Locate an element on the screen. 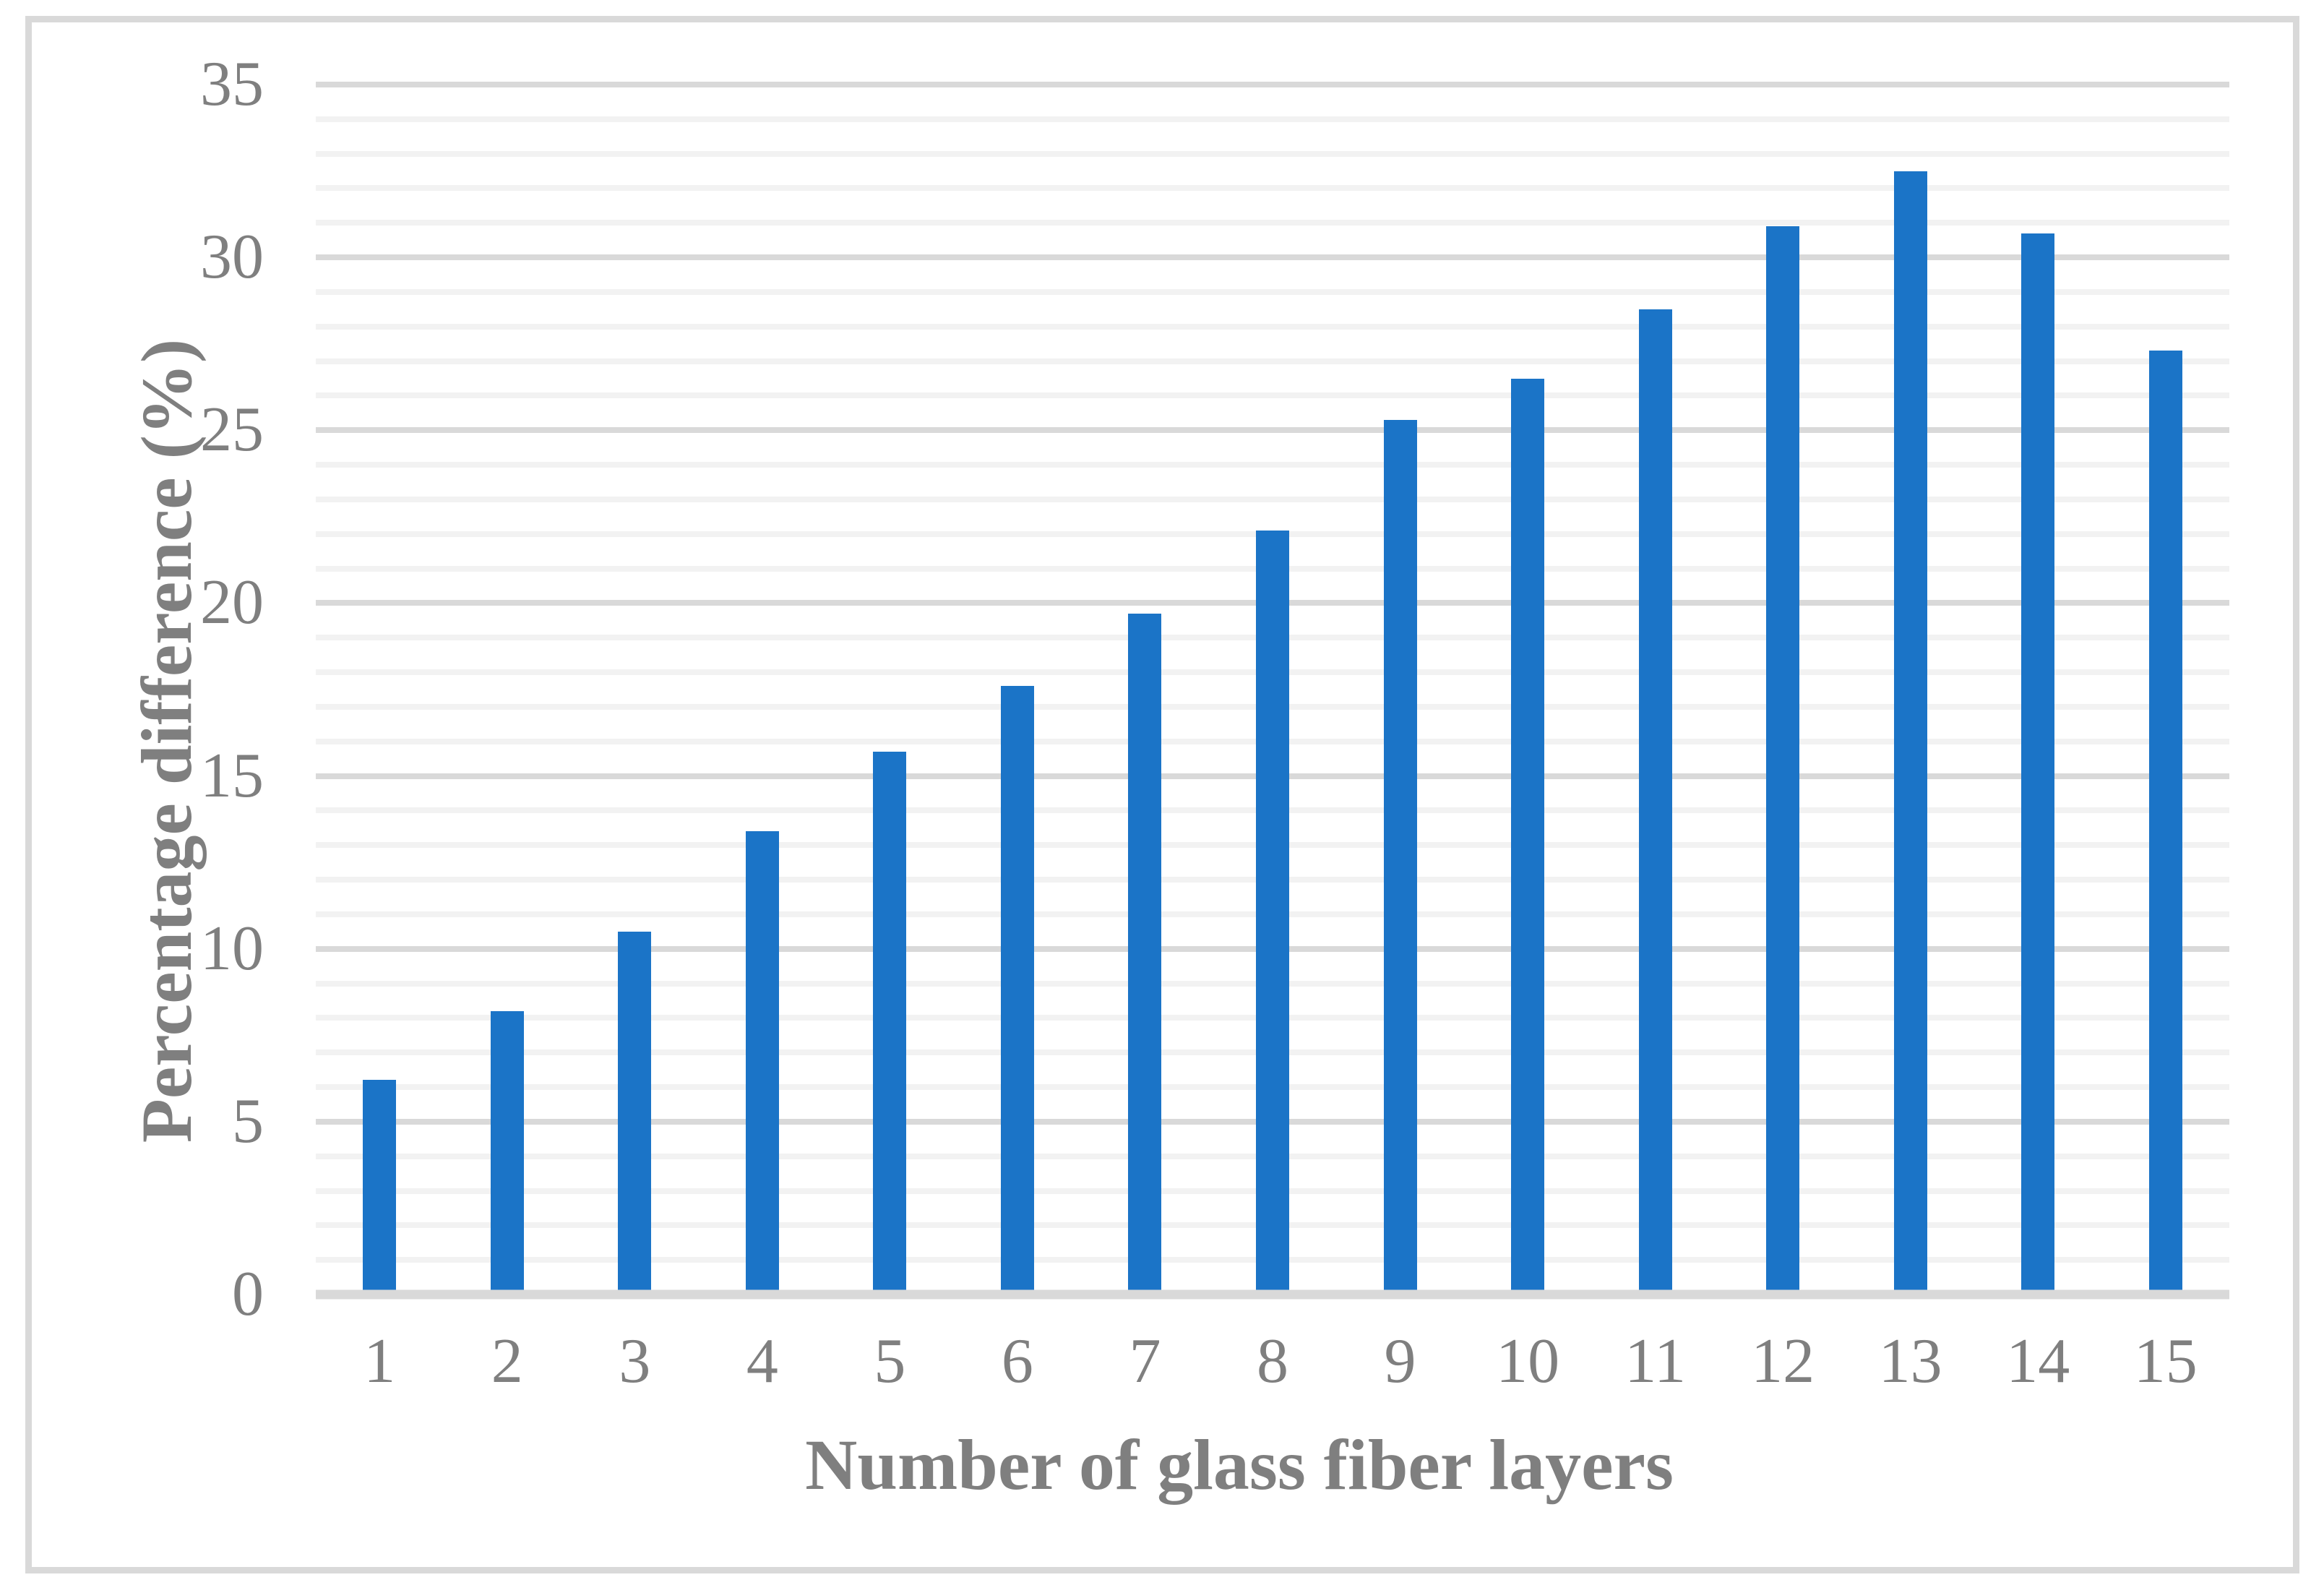  x-tick-label-1: 1 is located at coordinates (379, 1361).